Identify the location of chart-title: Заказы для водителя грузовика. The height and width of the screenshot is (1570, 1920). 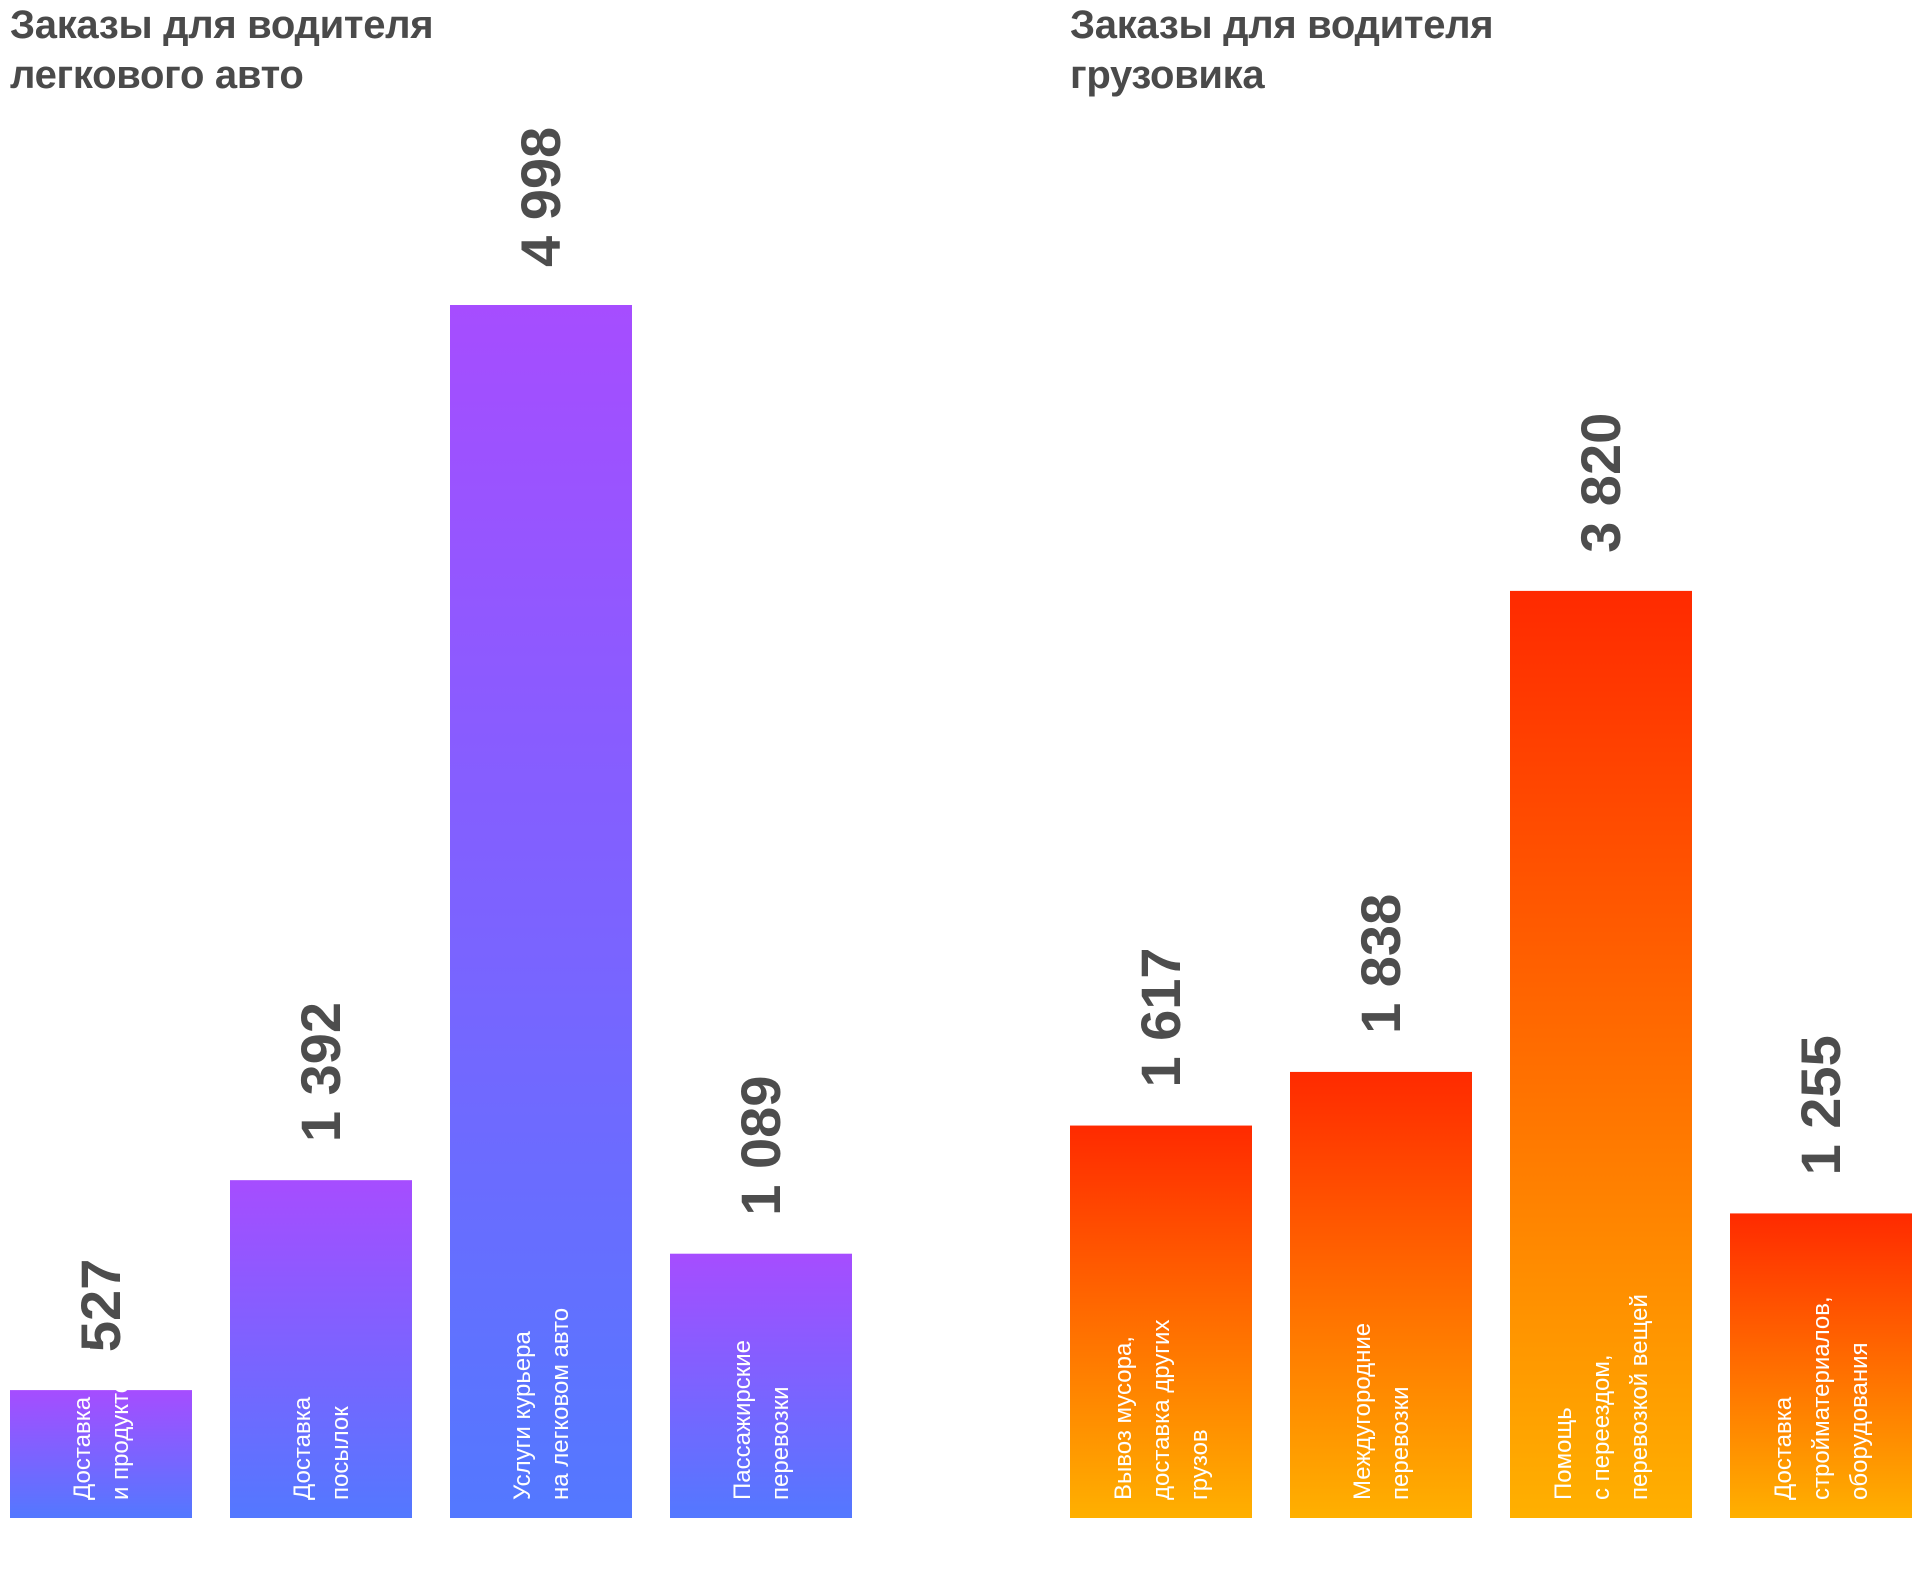
(1282, 50).